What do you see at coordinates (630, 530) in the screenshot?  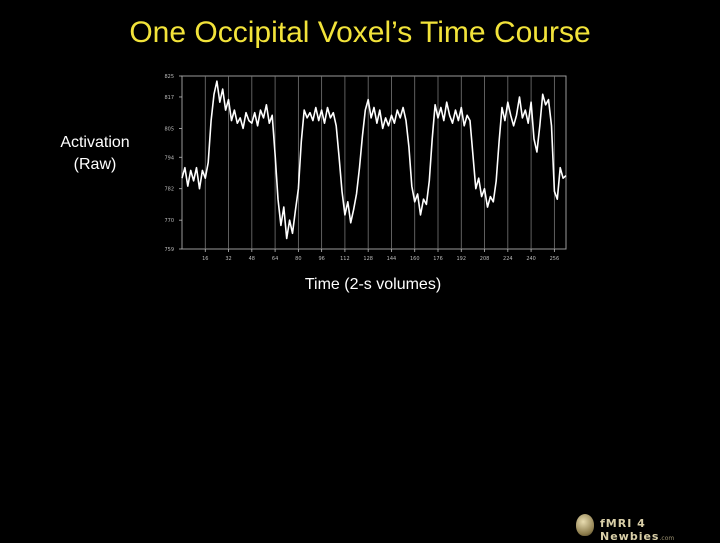 I see `logo-text-main: fMRI 4 Newbies` at bounding box center [630, 530].